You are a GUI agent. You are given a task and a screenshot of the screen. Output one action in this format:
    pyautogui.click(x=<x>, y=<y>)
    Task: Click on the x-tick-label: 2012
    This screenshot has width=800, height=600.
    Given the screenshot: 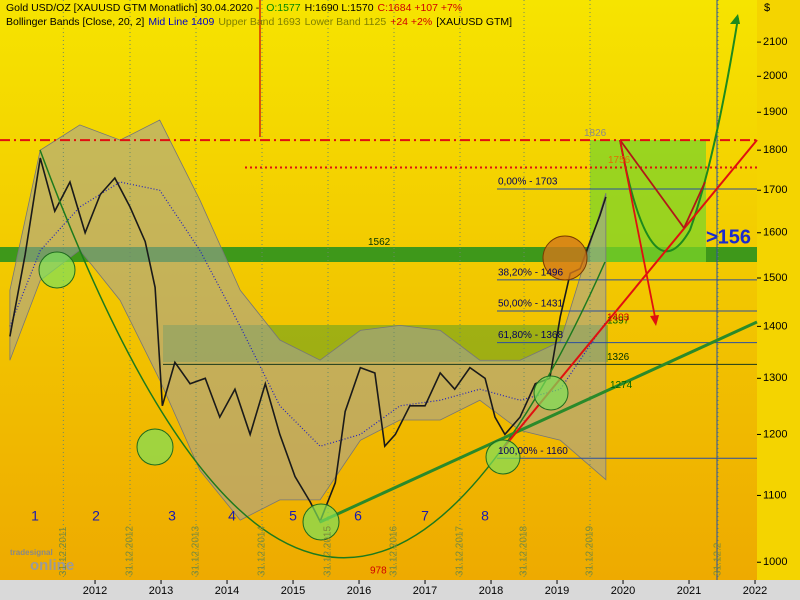 What is the action you would take?
    pyautogui.click(x=95, y=591)
    